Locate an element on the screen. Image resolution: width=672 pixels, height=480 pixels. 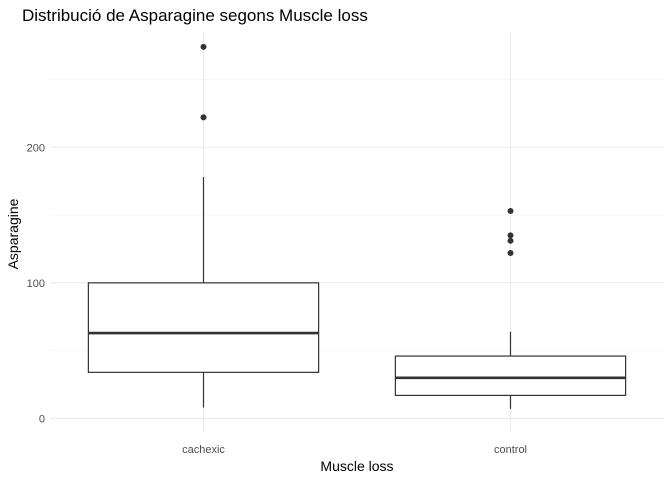
box-control is located at coordinates (510, 308).